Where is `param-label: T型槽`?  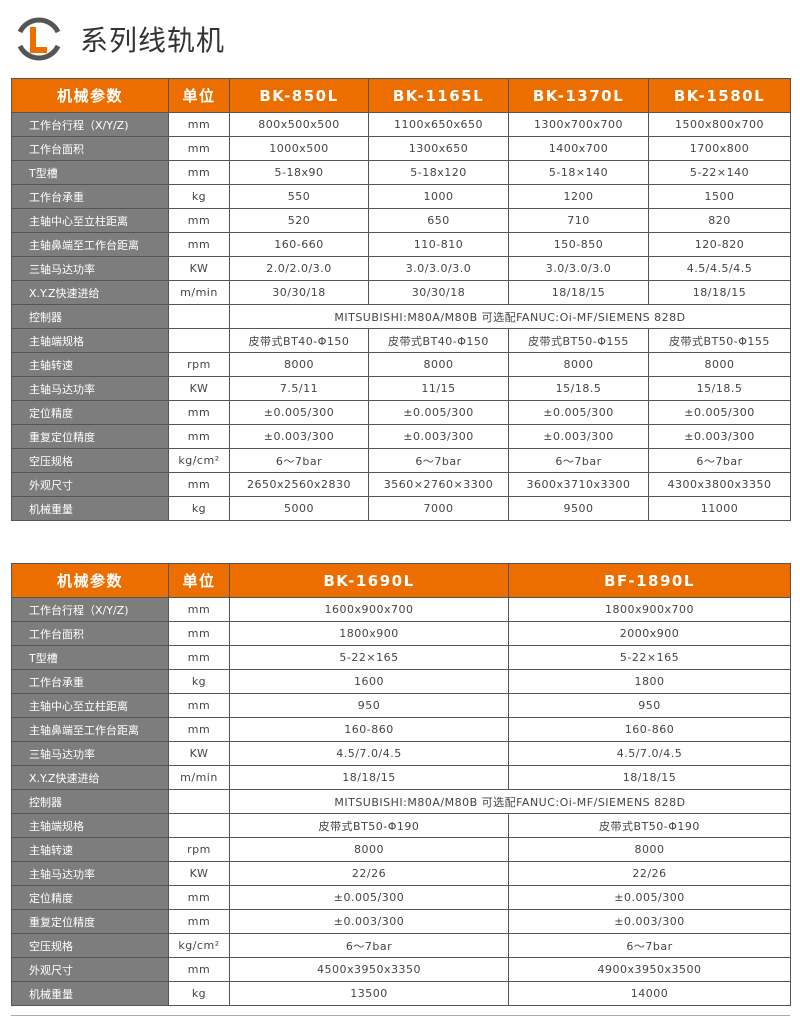
param-label: T型槽 is located at coordinates (90, 172).